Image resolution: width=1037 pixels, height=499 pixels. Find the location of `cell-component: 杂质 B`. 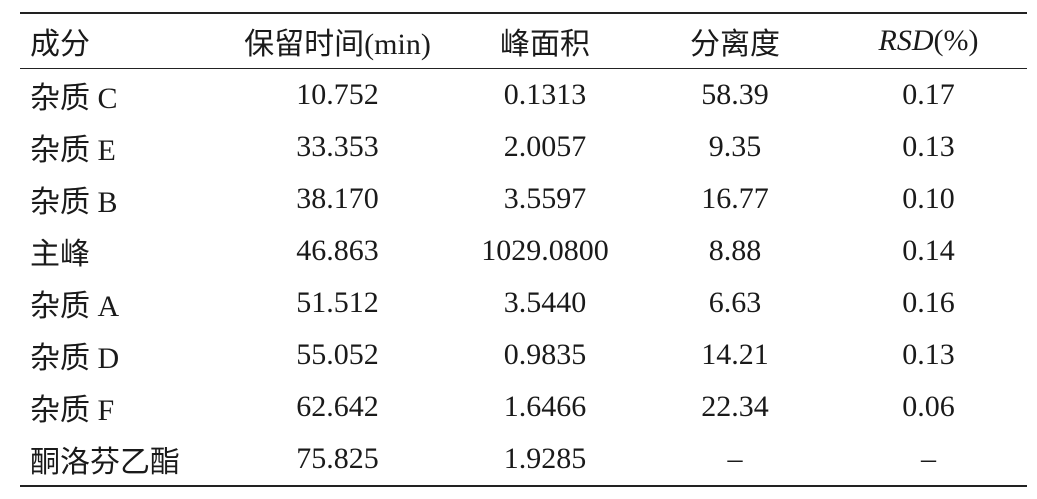

cell-component: 杂质 B is located at coordinates (74, 202).